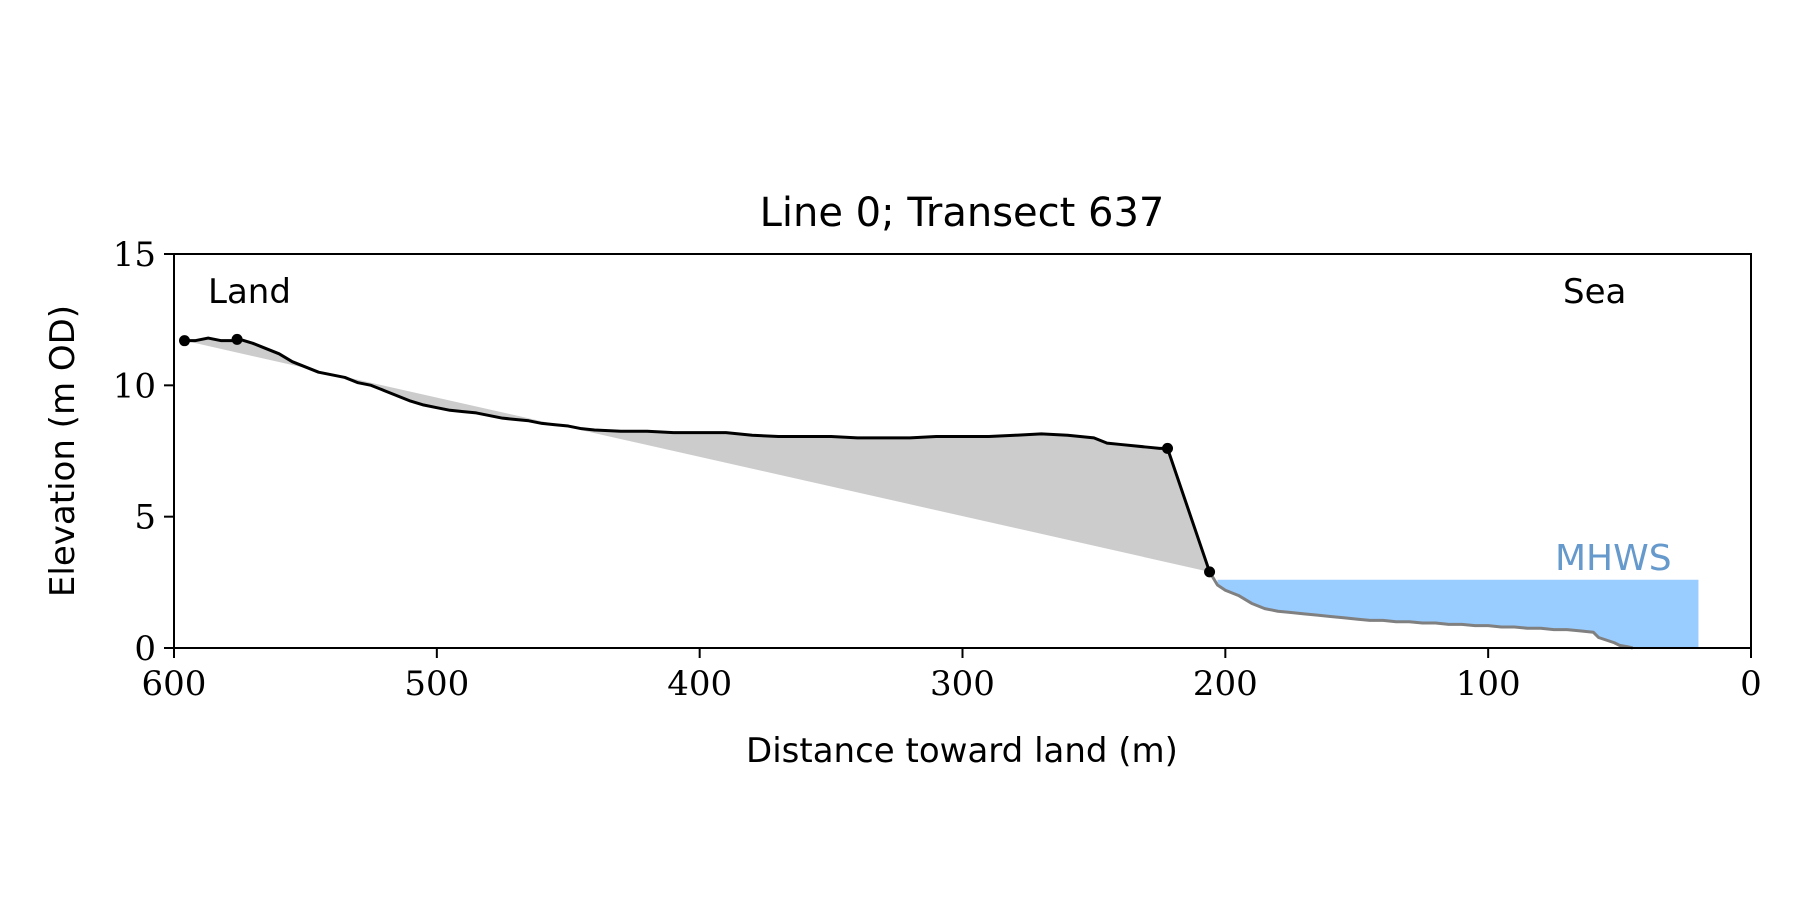 The image size is (1800, 900). Describe the element at coordinates (436, 684) in the screenshot. I see `x-tick-label: 500` at that location.